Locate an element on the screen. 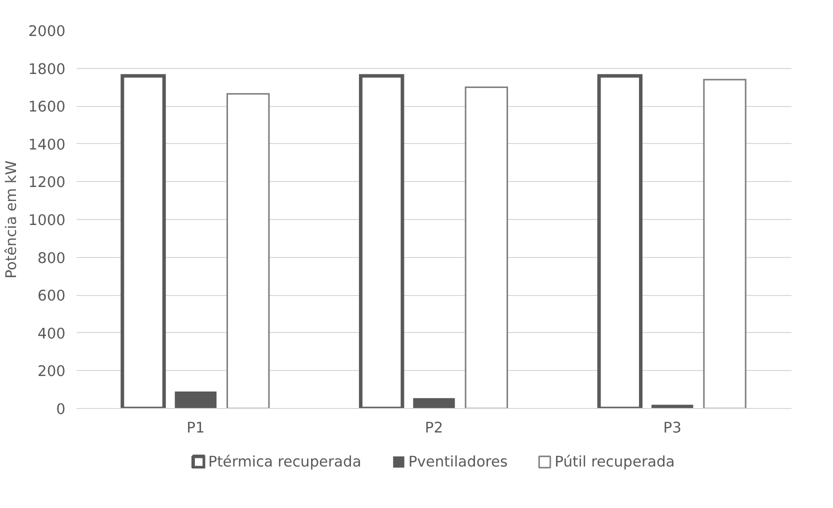 This screenshot has height=508, width=833. y-axis-title: Potência em kW is located at coordinates (11, 219).